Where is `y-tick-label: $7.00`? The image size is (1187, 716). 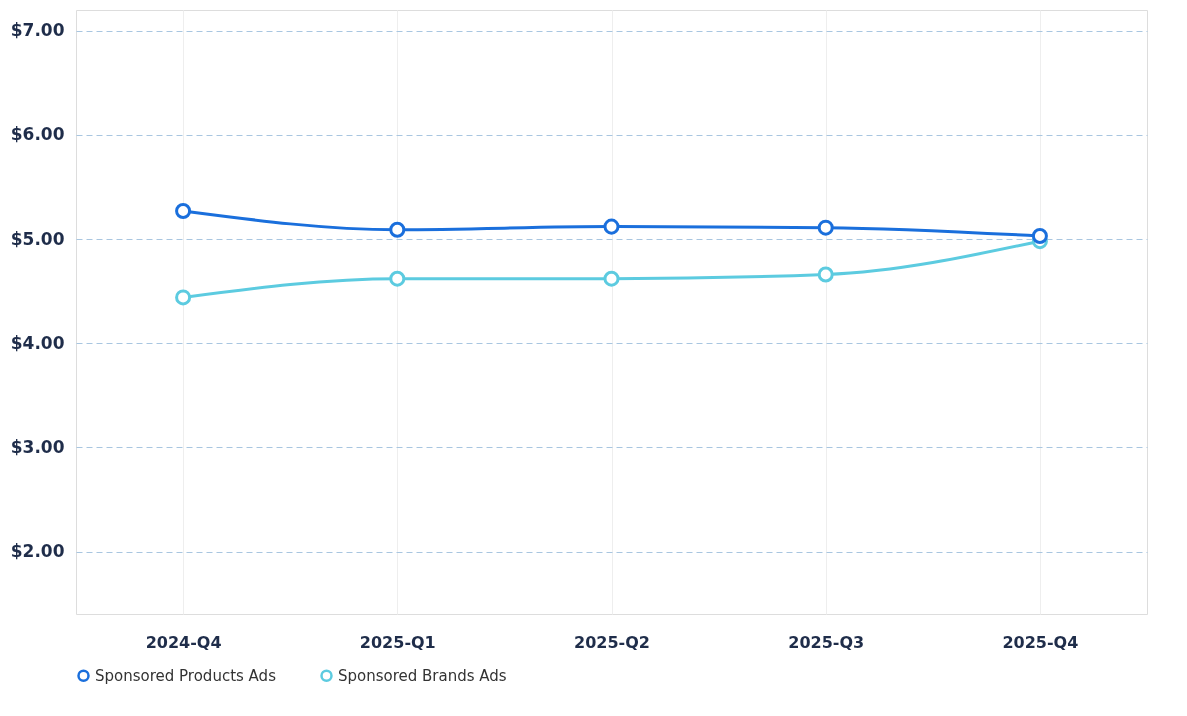
y-tick-label: $7.00 is located at coordinates (37, 30).